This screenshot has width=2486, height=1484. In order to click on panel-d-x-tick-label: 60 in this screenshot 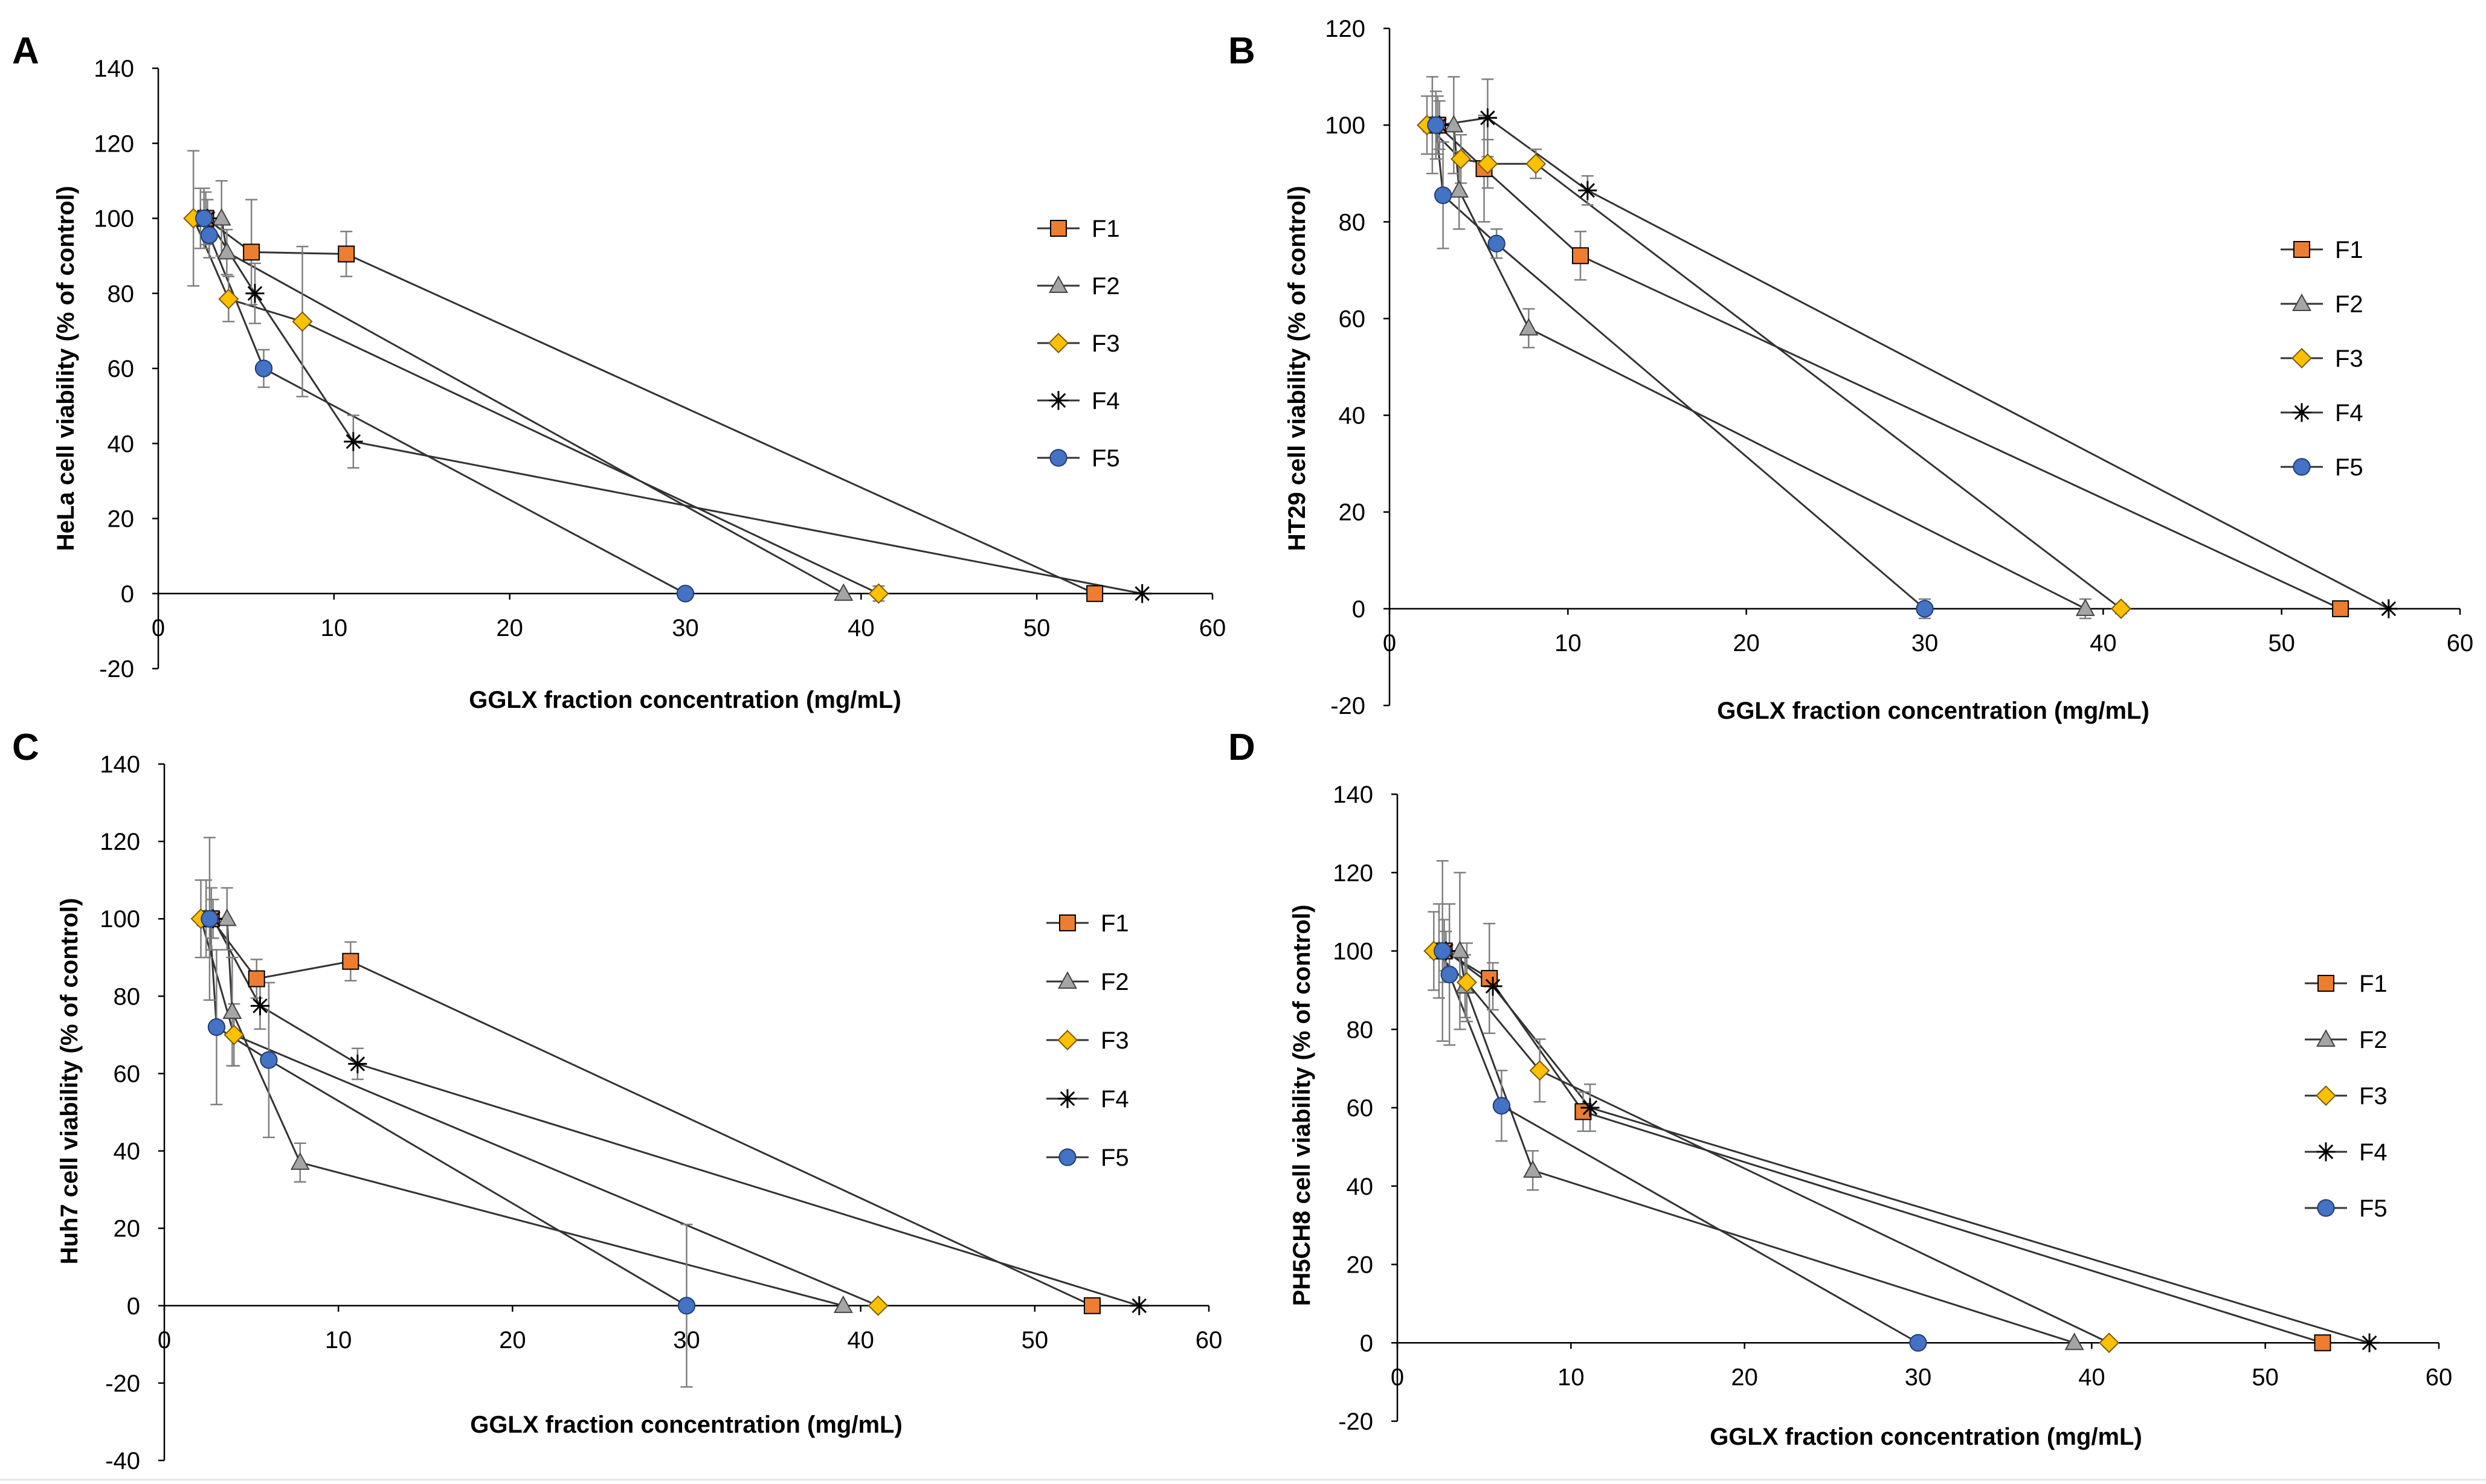, I will do `click(2439, 1377)`.